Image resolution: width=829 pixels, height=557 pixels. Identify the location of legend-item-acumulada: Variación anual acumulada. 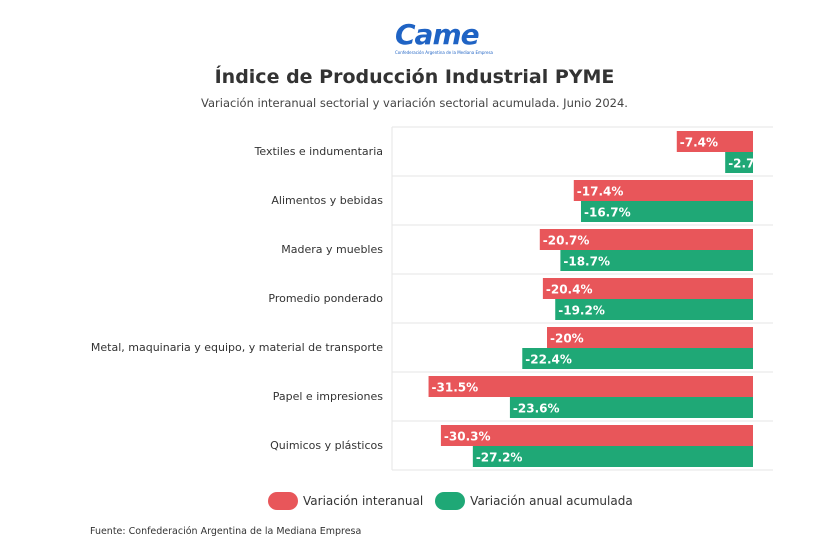
(534, 501).